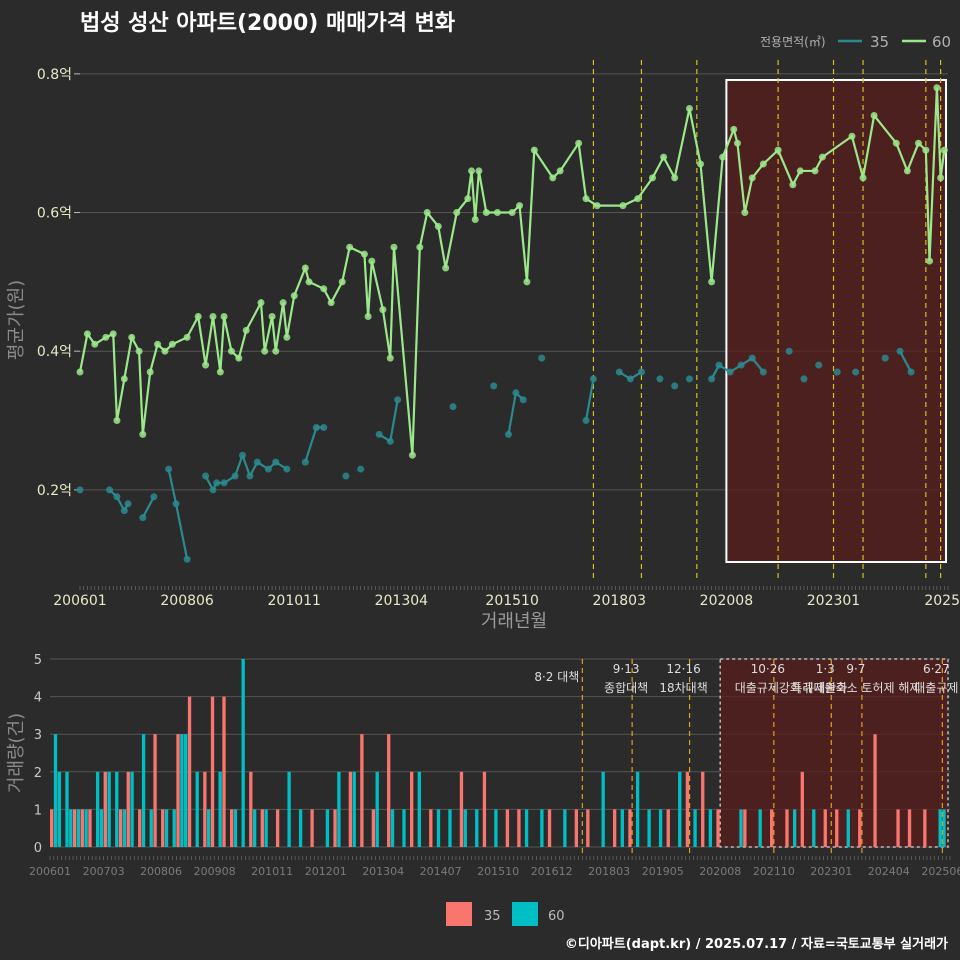  Describe the element at coordinates (326, 871) in the screenshot. I see `volume-x-tick-label: 201201` at that location.